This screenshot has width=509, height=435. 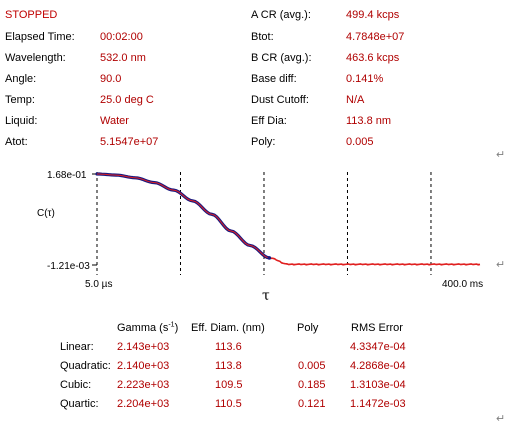 What do you see at coordinates (143, 366) in the screenshot?
I see `fit-quadratic-gamma: 2.140e+03` at bounding box center [143, 366].